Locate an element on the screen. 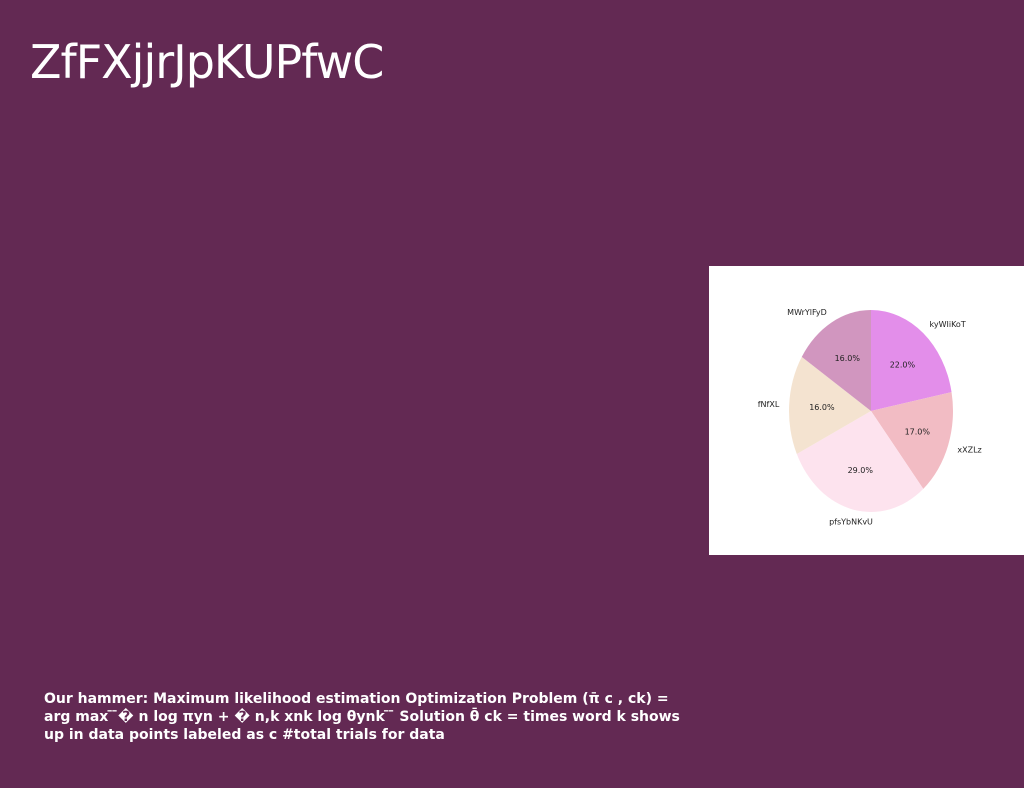 The height and width of the screenshot is (788, 1024). pie-slices is located at coordinates (871, 411).